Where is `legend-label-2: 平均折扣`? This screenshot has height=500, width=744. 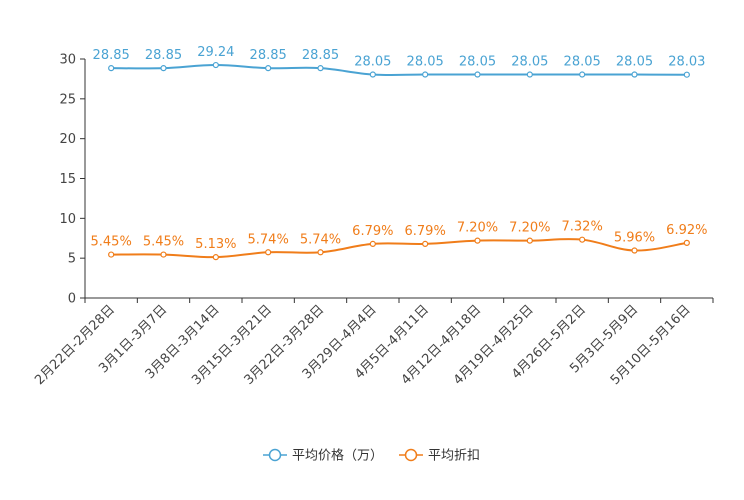
legend-label-2: 平均折扣 is located at coordinates (454, 456).